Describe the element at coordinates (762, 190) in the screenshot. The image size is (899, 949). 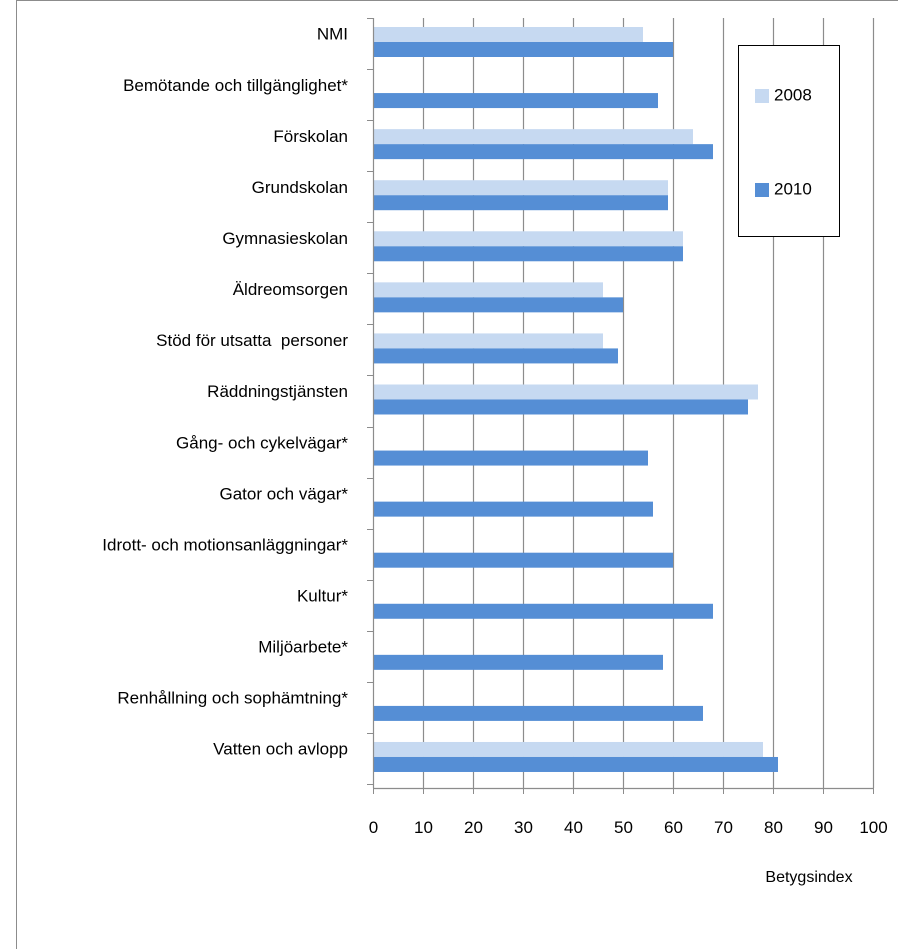
I see `legend-swatch-2010` at that location.